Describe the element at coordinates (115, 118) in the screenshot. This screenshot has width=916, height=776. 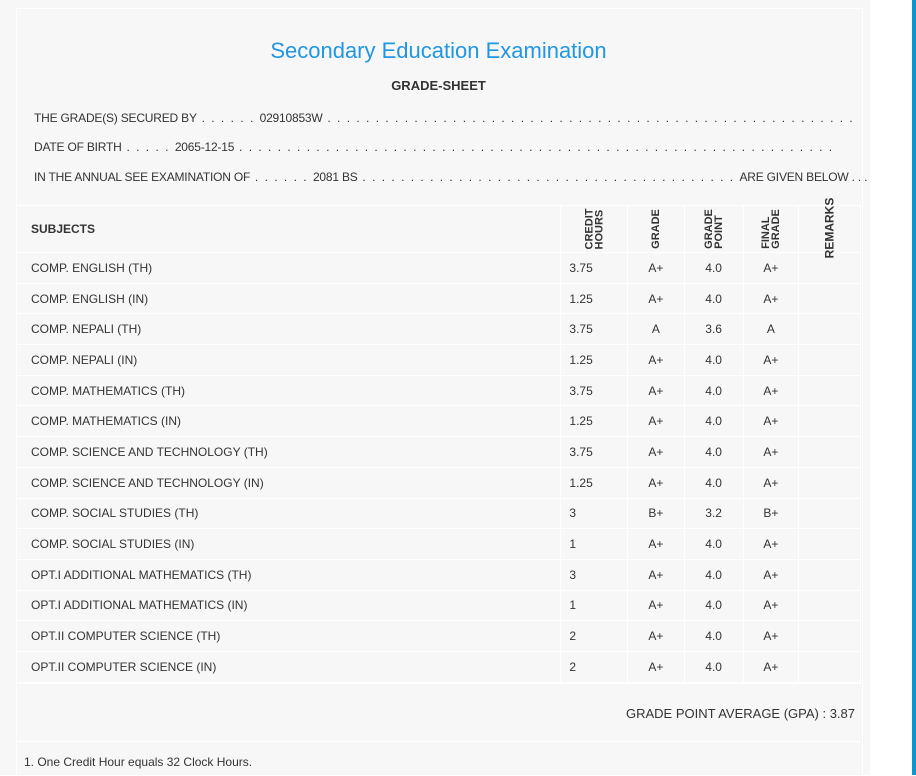
I see `secured-label: THE GRADE(S) SECURED BY` at that location.